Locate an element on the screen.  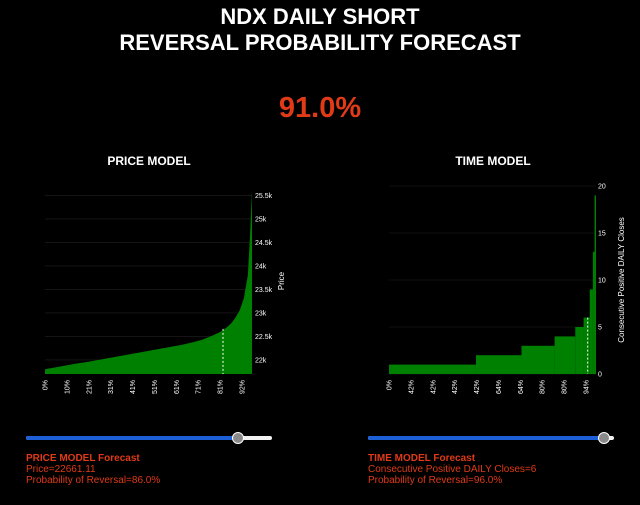
chart-title-line1: NDX DAILY SHORT is located at coordinates (320, 16).